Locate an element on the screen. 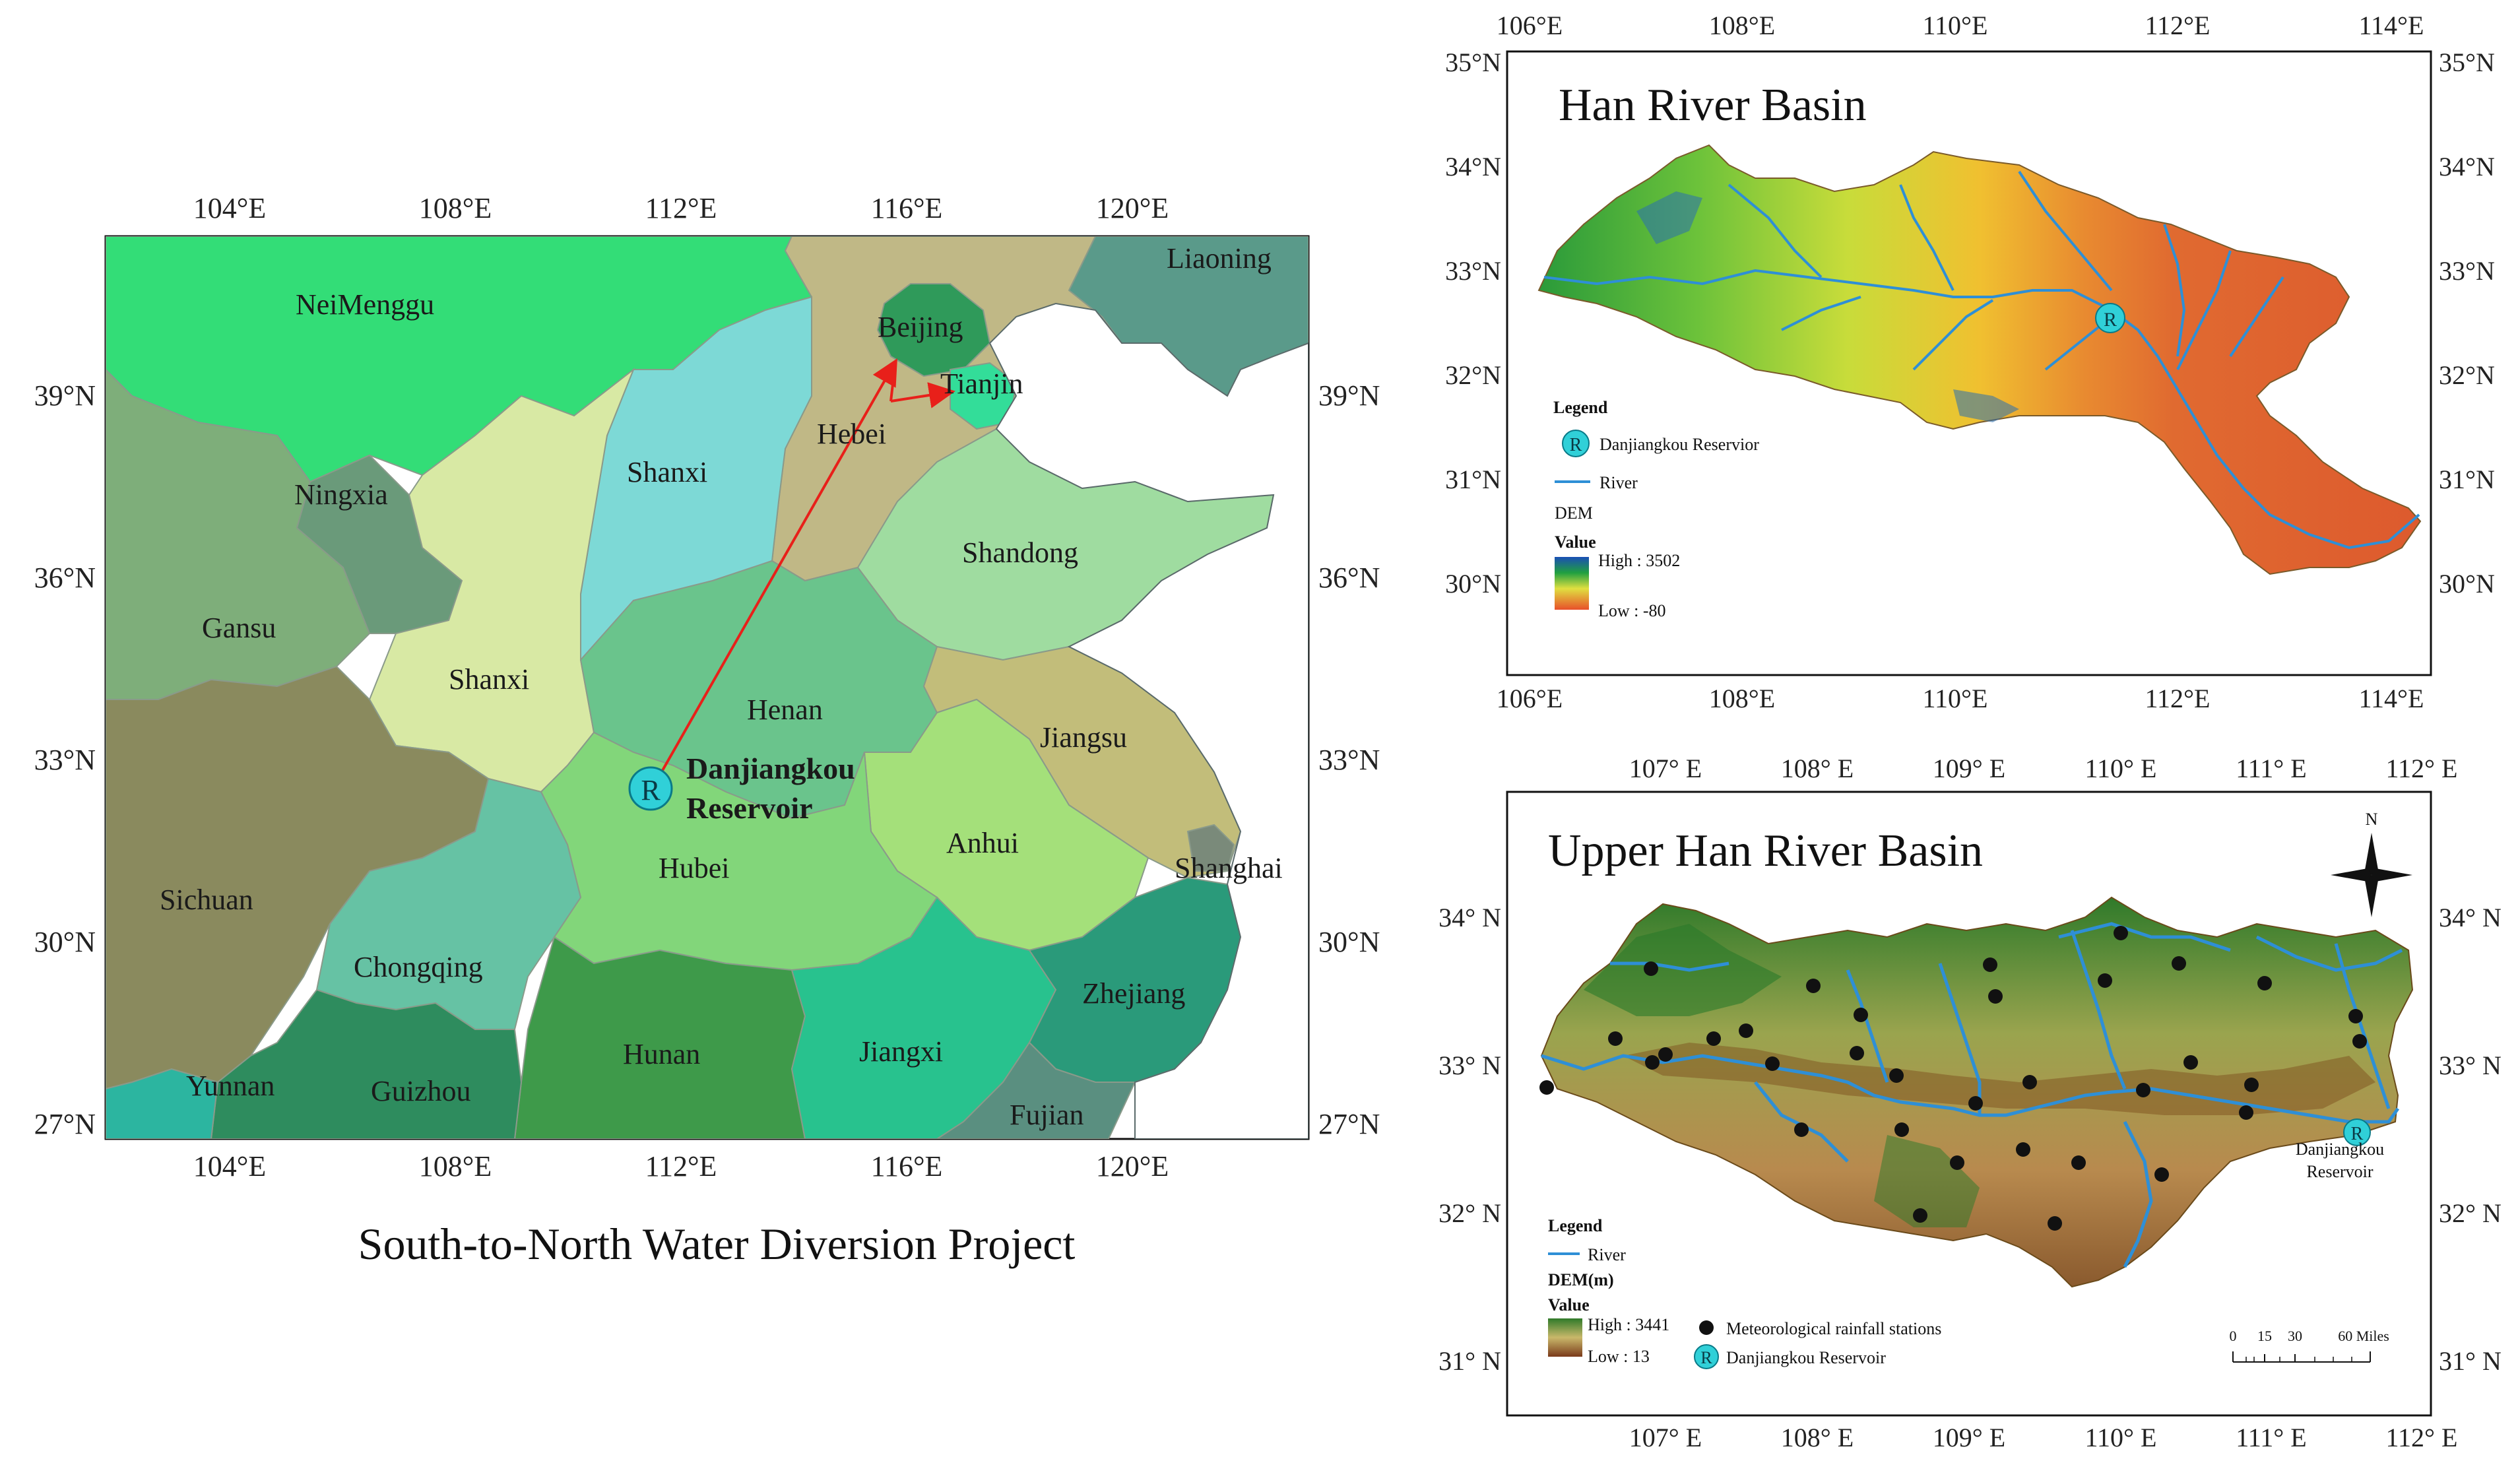  label-liaoning: Liaoning is located at coordinates (1219, 258).